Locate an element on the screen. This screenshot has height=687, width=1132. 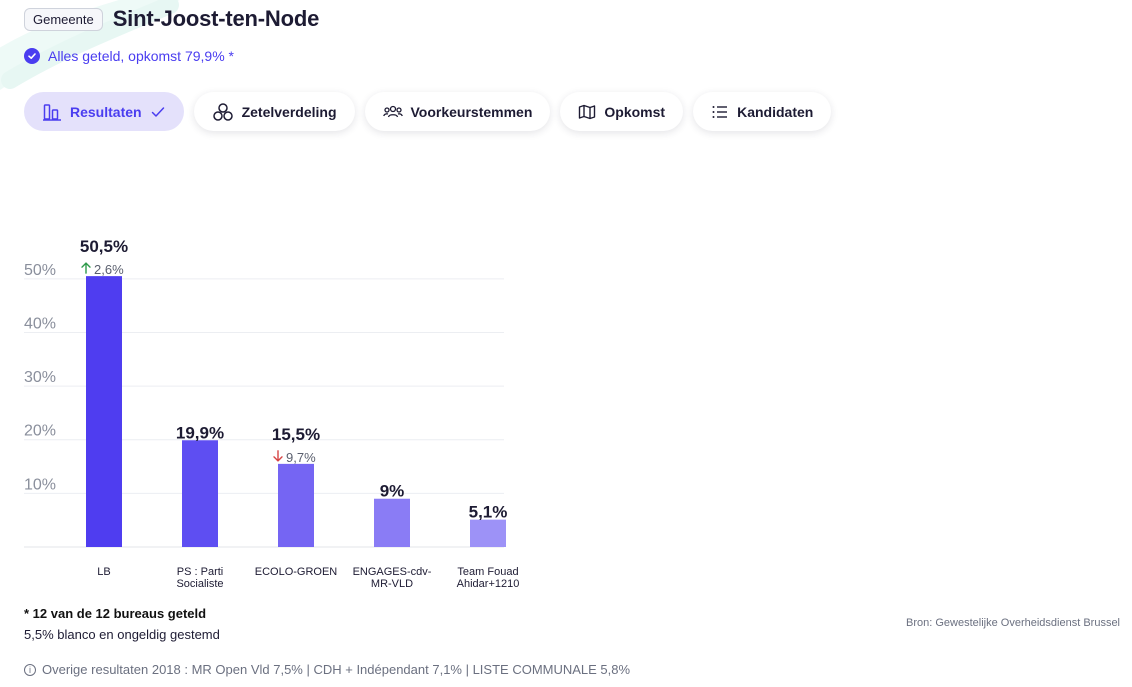
page-title: Sint-Joost-ten-Node is located at coordinates (216, 18).